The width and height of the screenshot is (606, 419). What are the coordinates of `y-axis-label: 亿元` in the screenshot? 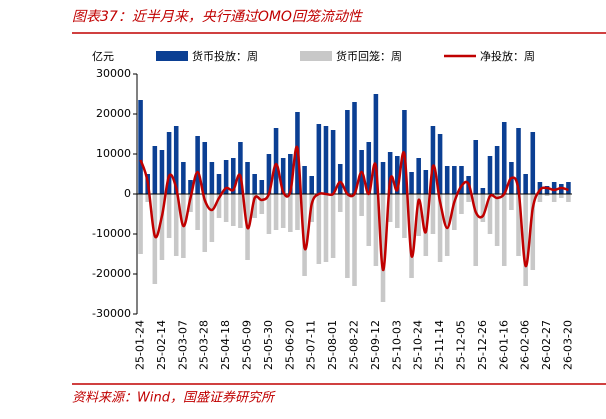 It's located at (103, 56).